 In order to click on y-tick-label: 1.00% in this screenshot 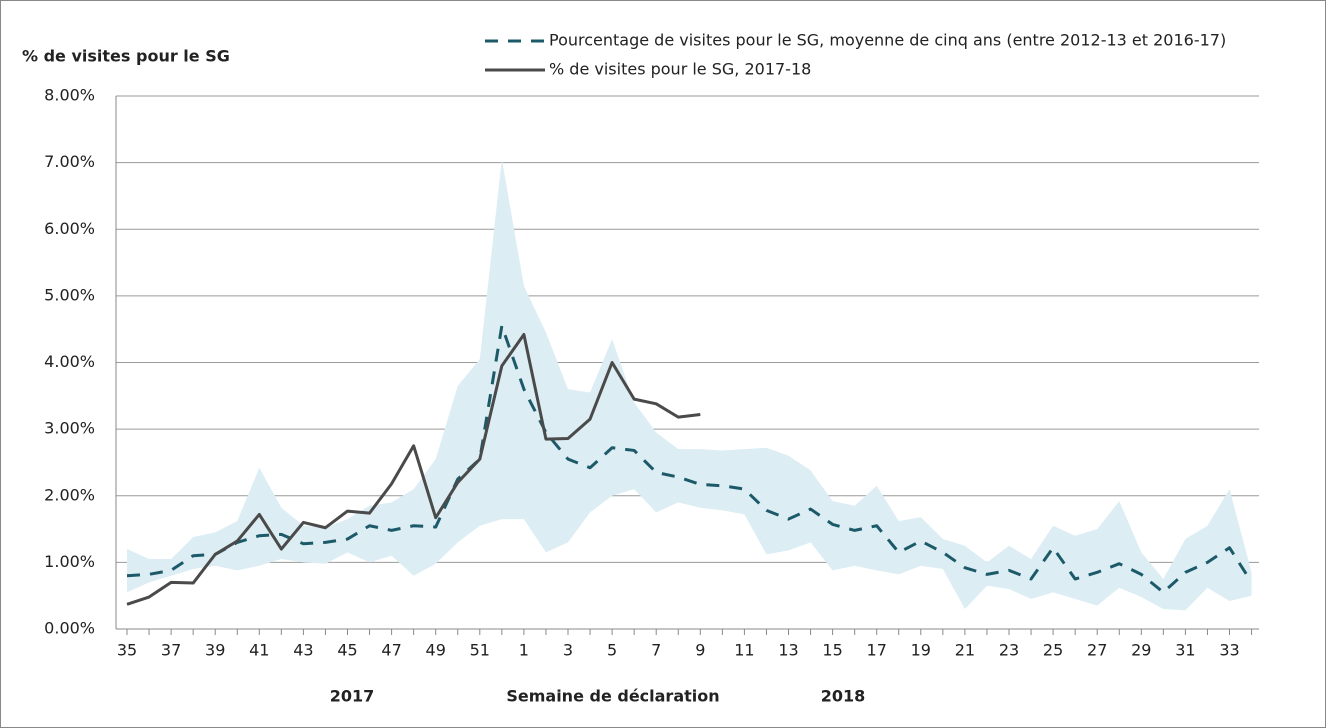, I will do `click(69, 561)`.